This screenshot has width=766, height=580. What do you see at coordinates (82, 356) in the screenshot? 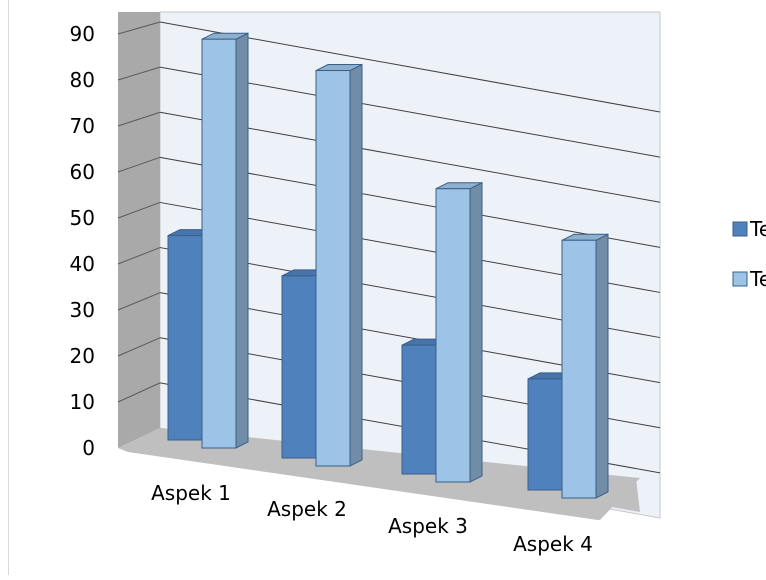
I see `y-tick-label: 20` at bounding box center [82, 356].